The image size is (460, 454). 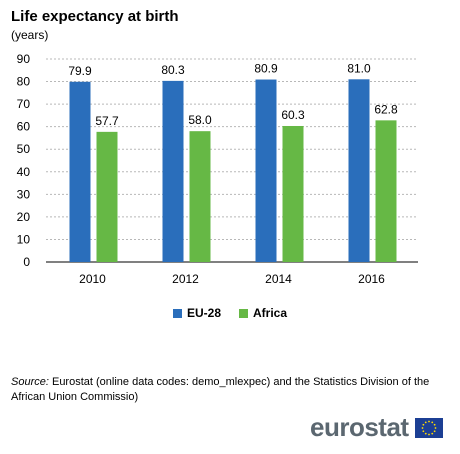 I want to click on x-tick-label: 2014, so click(x=278, y=279).